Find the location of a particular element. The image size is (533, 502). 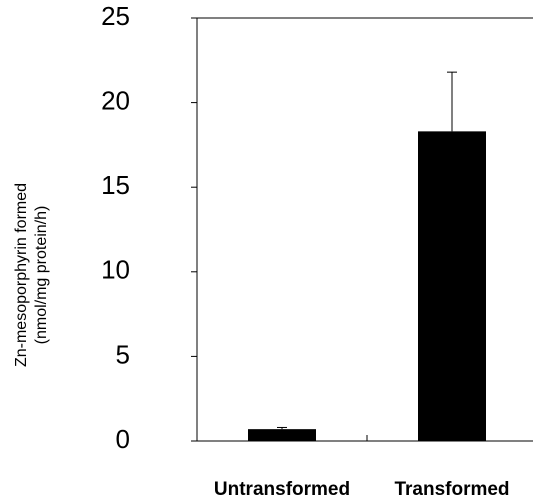

x-tick-label: Untransformed is located at coordinates (282, 489).